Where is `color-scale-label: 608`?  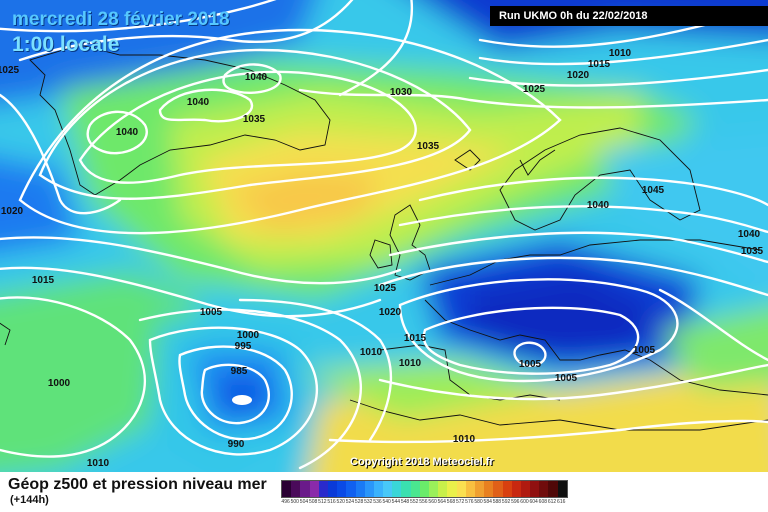
color-scale-label: 608 is located at coordinates (543, 502).